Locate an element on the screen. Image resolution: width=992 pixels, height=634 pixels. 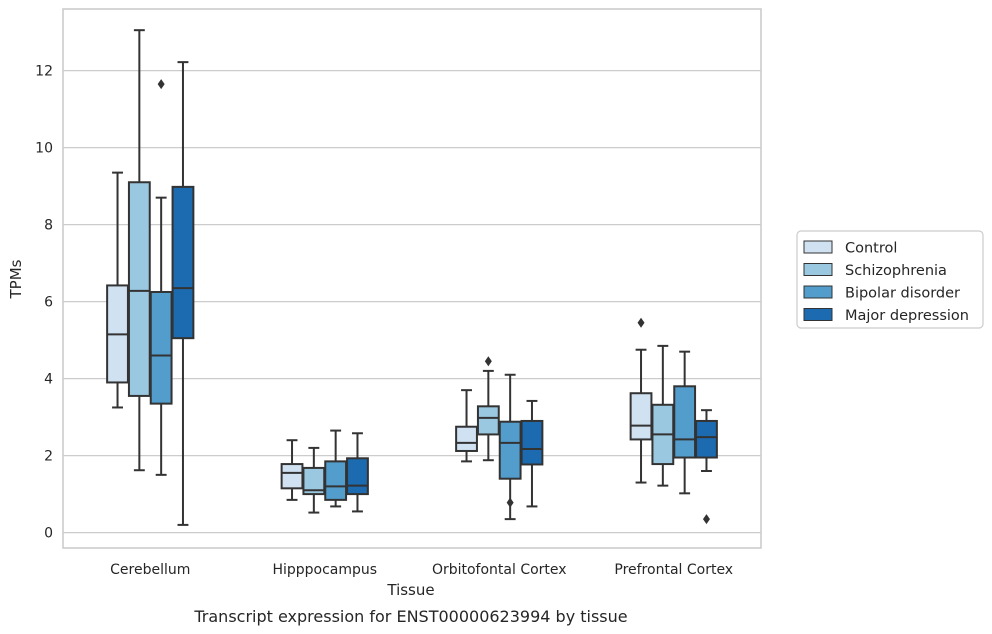
x-tick-label: Orbitofontal Cortex is located at coordinates (499, 570).